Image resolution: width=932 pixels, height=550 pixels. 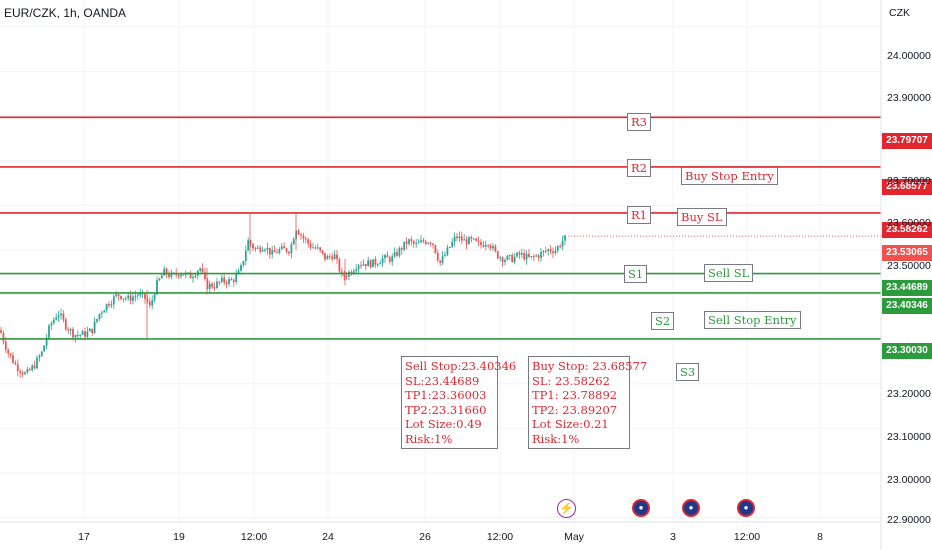 What do you see at coordinates (500, 537) in the screenshot?
I see `x-tick-label: 12:00` at bounding box center [500, 537].